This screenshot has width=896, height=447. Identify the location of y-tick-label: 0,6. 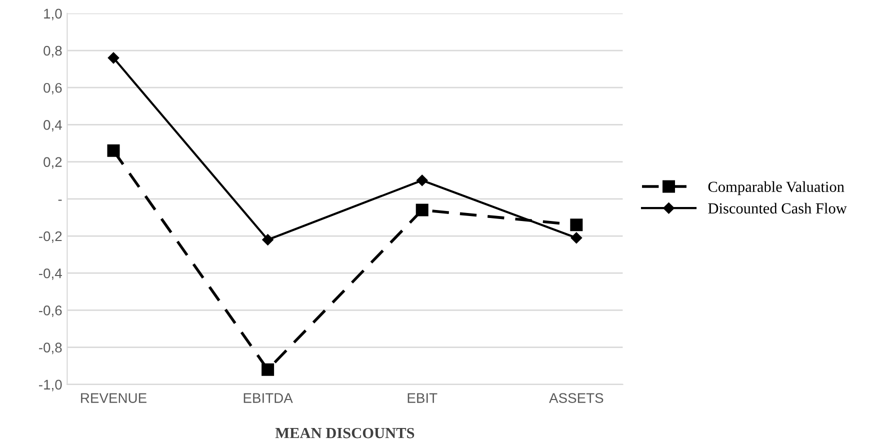
(53, 88).